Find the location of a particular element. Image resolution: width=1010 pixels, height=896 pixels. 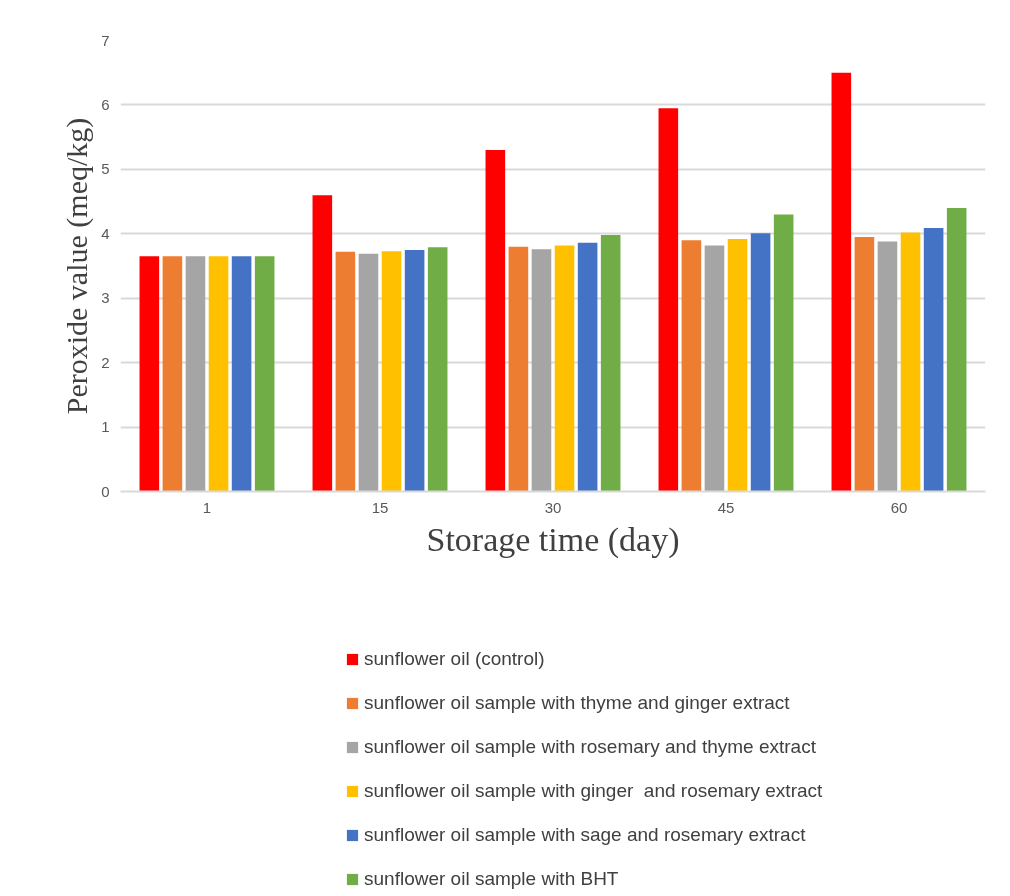

legend-label: sunflower oil sample with ginger and rosemary extract is located at coordinates (593, 791).